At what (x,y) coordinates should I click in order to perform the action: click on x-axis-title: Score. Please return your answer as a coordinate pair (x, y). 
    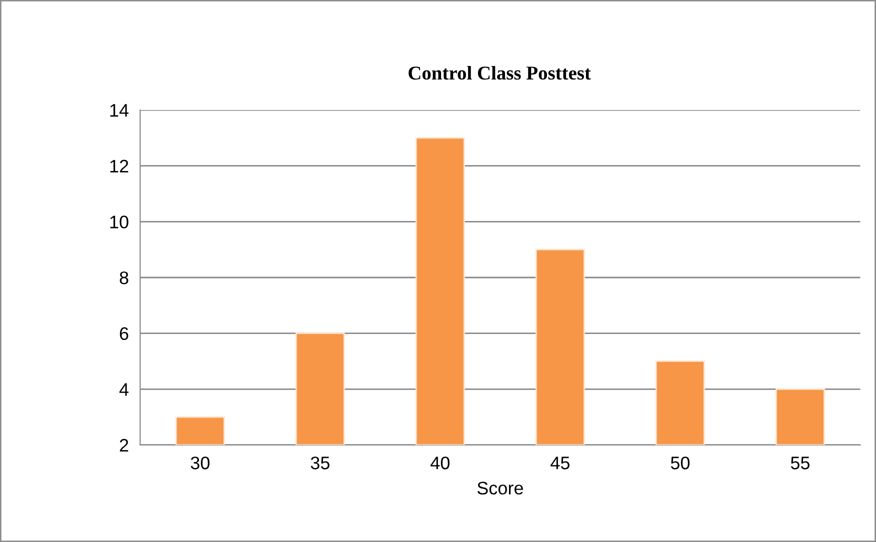
    Looking at the image, I should click on (500, 488).